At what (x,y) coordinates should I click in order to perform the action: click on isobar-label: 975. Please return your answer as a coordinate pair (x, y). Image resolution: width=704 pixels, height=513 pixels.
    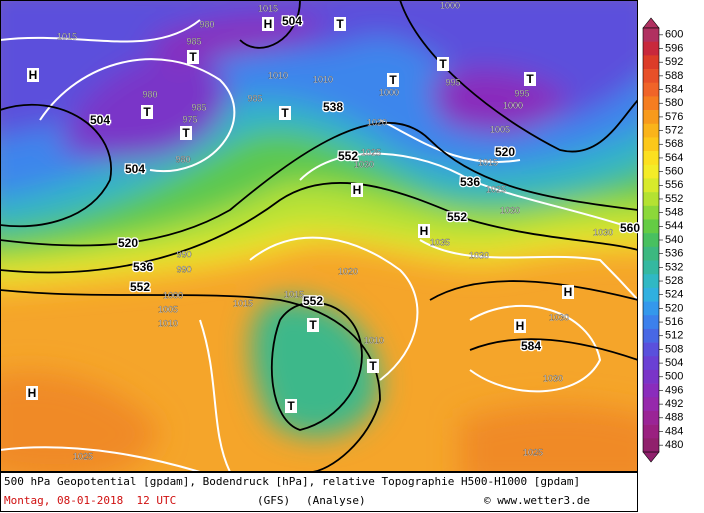
    Looking at the image, I should click on (189, 119).